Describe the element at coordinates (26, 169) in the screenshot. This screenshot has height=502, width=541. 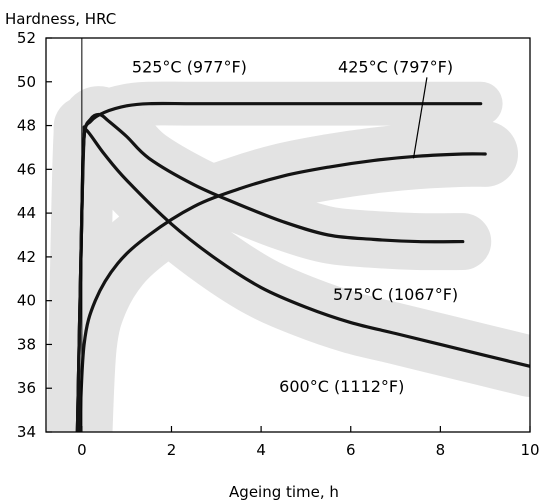
I see `y-tick-label: 46` at that location.